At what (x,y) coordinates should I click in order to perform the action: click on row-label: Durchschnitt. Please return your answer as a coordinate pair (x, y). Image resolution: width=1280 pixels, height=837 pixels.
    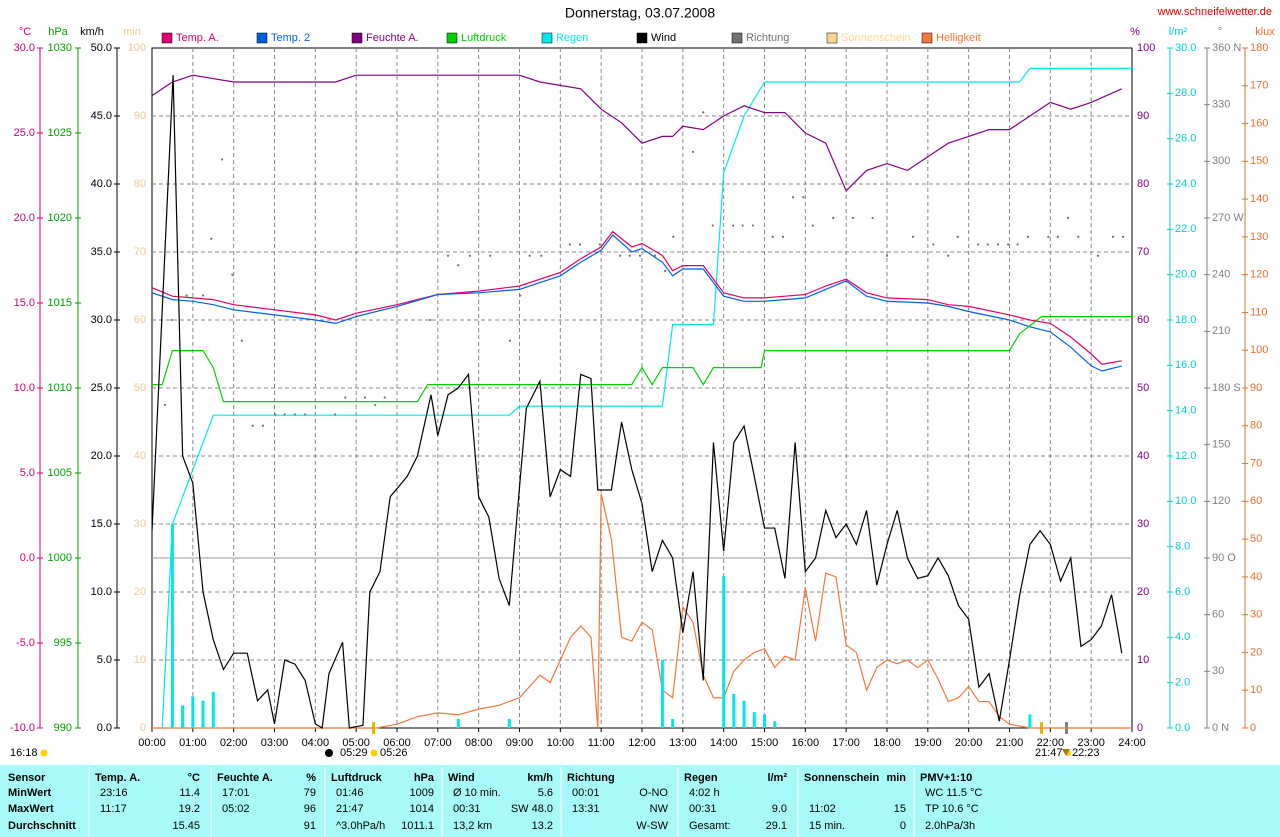
    Looking at the image, I should click on (42, 826).